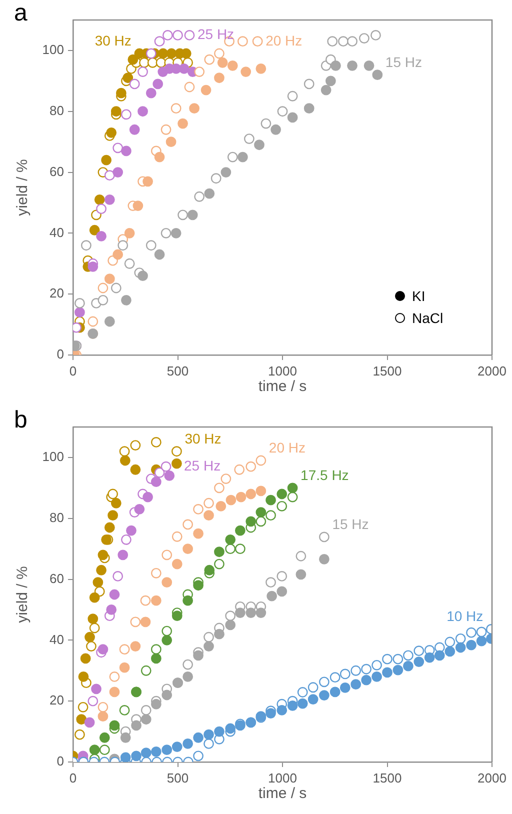 The width and height of the screenshot is (512, 814). What do you see at coordinates (23, 187) in the screenshot?
I see `y-axis-title: yield / %` at bounding box center [23, 187].